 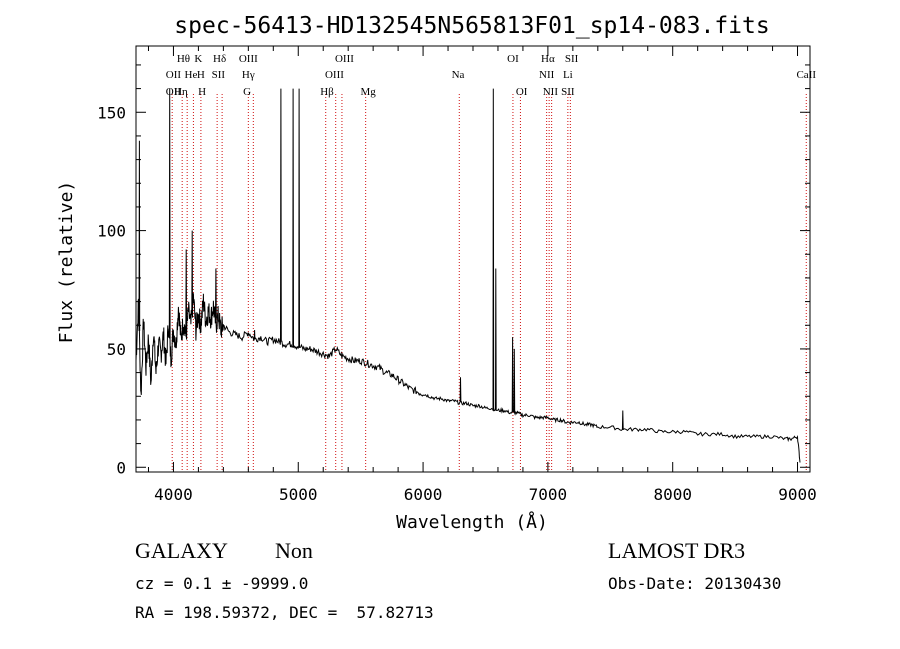 What do you see at coordinates (222, 583) in the screenshot?
I see `redshift-cz: cz = 0.1 ± -9999.0` at bounding box center [222, 583].